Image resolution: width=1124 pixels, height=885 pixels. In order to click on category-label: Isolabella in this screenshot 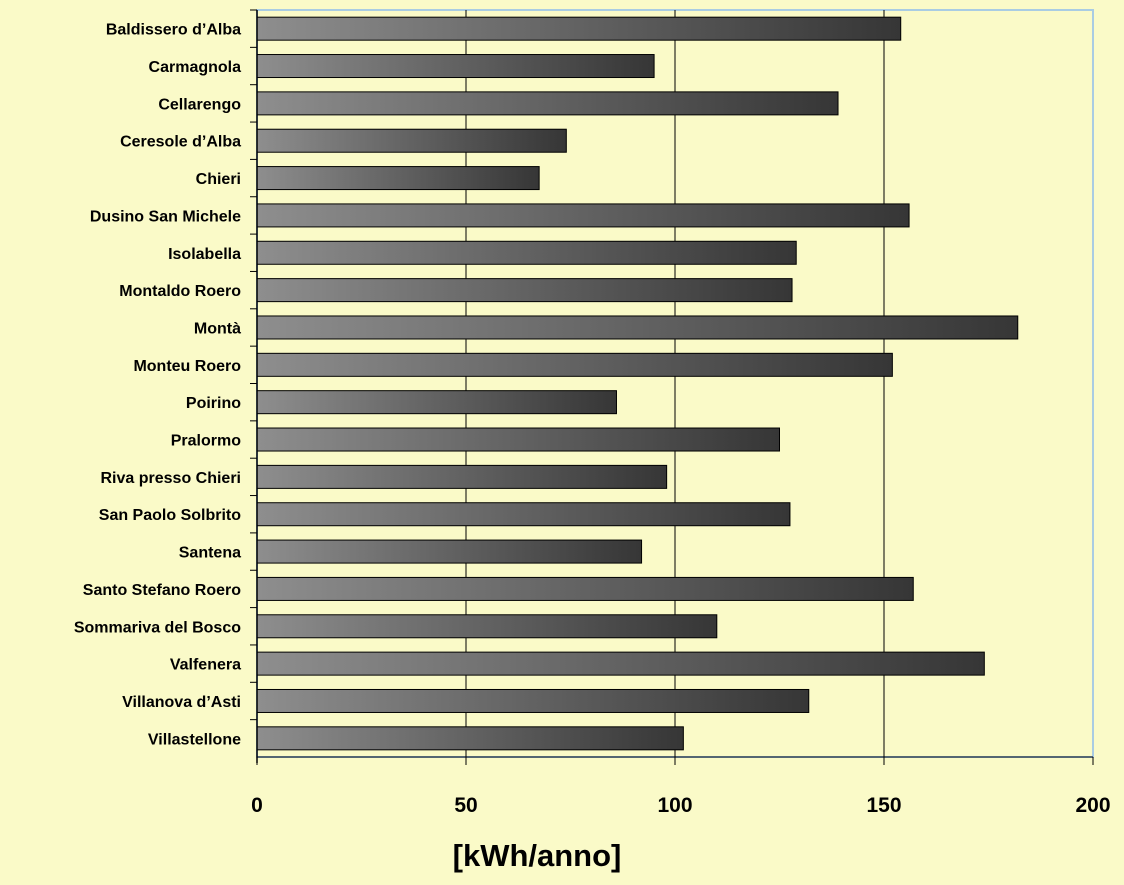, I will do `click(204, 254)`.